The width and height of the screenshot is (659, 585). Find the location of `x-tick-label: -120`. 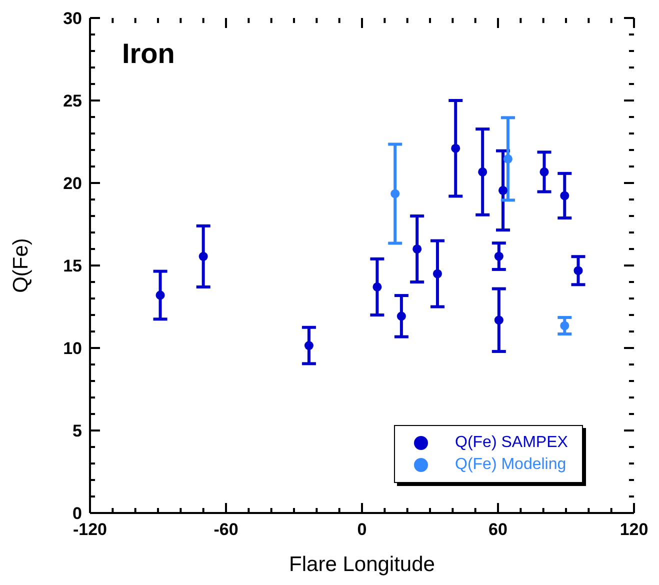

x-tick-label: -120 is located at coordinates (90, 529).